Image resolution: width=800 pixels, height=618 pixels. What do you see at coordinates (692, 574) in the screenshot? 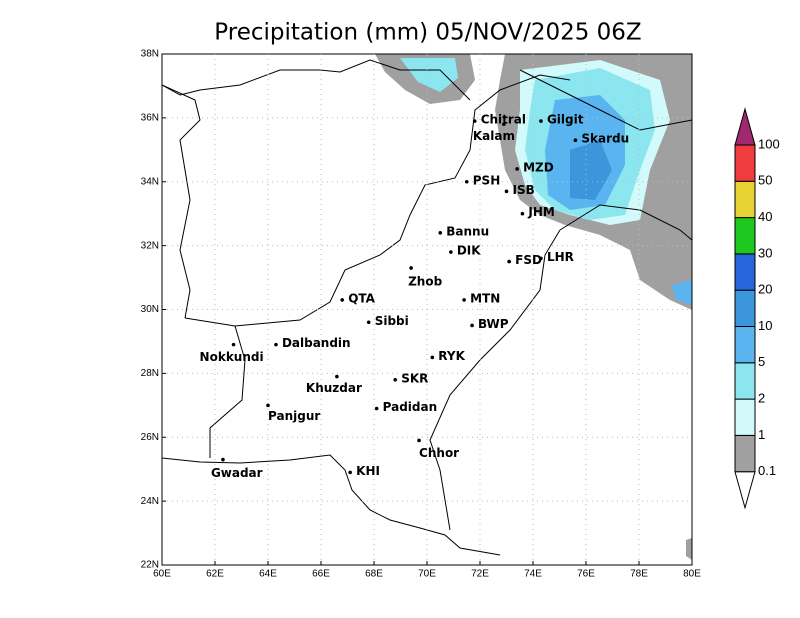
I see `x-tick-label: 80E` at bounding box center [692, 574].